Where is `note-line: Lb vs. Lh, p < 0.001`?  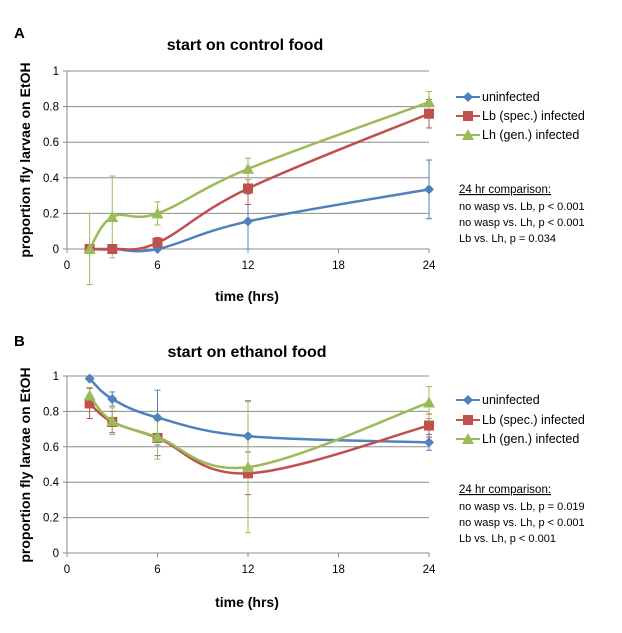
note-line: Lb vs. Lh, p < 0.001 is located at coordinates (507, 539).